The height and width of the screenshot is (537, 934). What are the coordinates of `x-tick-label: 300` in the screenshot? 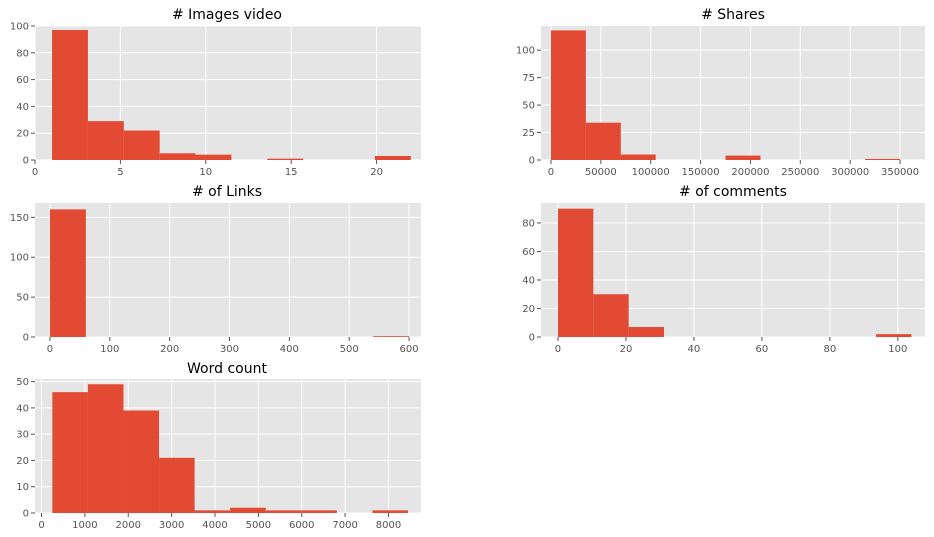 It's located at (229, 349).